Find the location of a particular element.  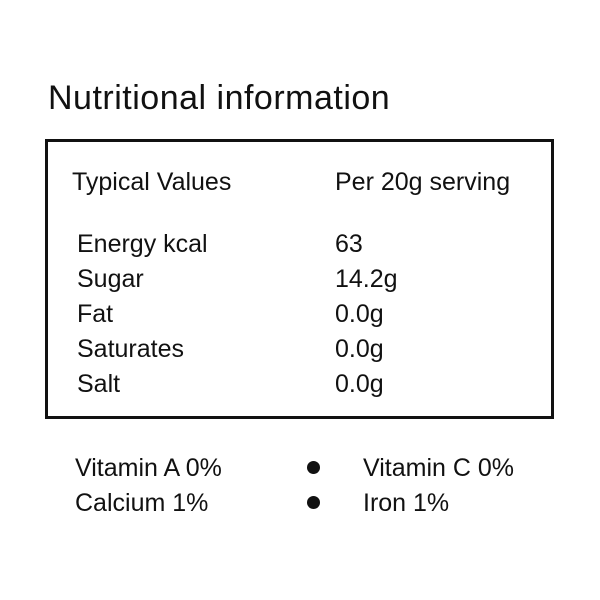

footer-item: Vitamin C 0% is located at coordinates (438, 468).